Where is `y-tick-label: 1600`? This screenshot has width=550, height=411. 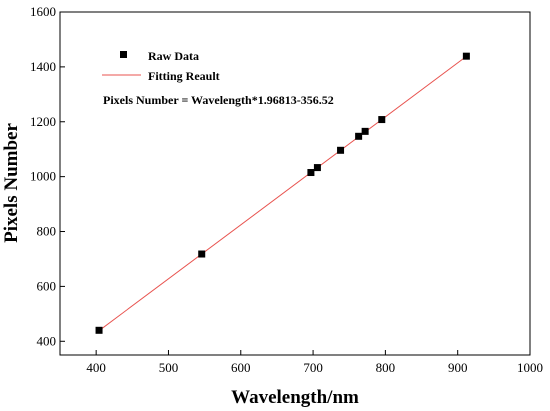 y-tick-label: 1600 is located at coordinates (43, 11).